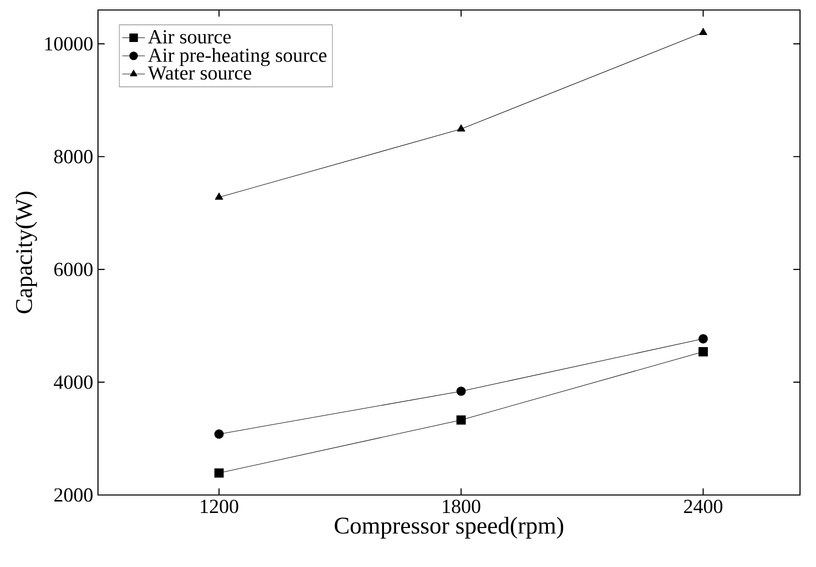 Image resolution: width=816 pixels, height=567 pixels. I want to click on y-tick-label: 8000, so click(73, 157).